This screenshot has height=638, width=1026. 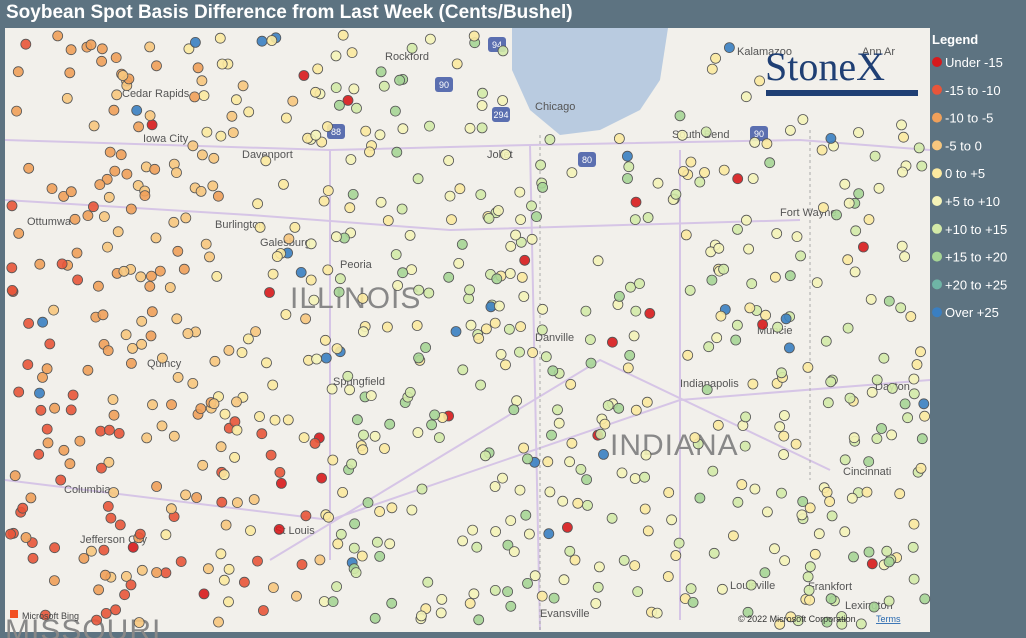 What do you see at coordinates (878, 52) in the screenshot?
I see `city-label: Ann Ar` at bounding box center [878, 52].